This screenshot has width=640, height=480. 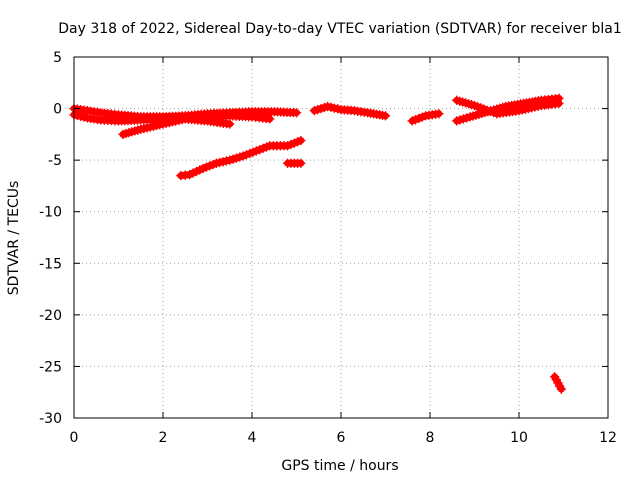 I want to click on x-tick-label: 6, so click(x=341, y=438).